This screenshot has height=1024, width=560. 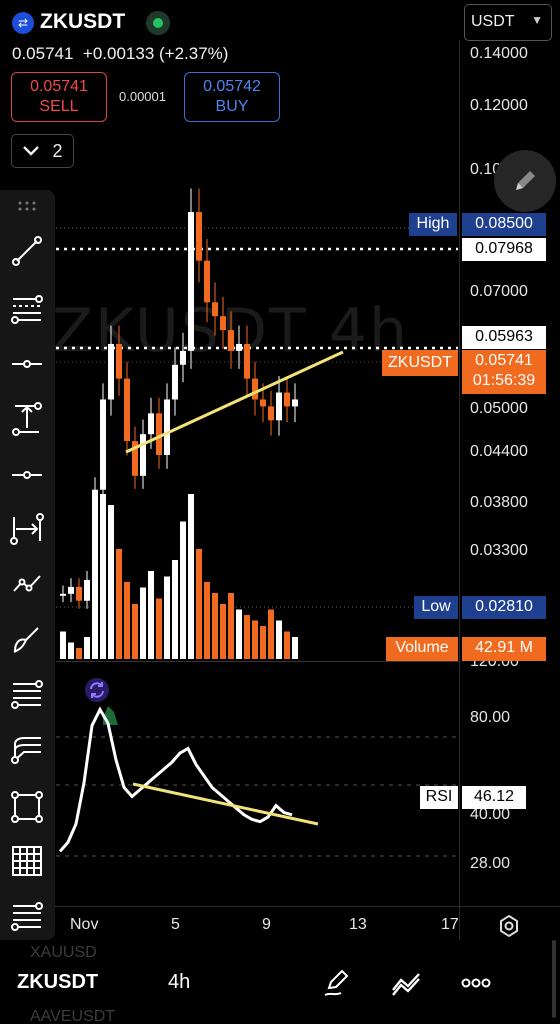 What do you see at coordinates (97, 690) in the screenshot?
I see `refresh-icon` at bounding box center [97, 690].